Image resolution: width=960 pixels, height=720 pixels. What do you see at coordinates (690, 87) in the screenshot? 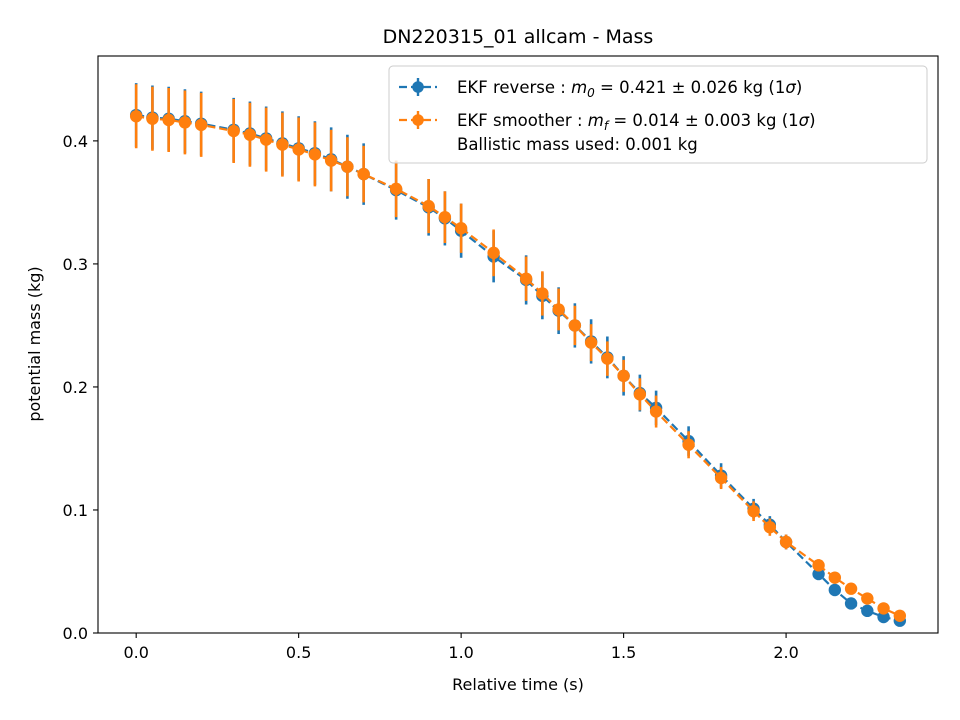
I see `legend-label-suffix: = 0.421 ± 0.026 kg (1` at bounding box center [690, 87].